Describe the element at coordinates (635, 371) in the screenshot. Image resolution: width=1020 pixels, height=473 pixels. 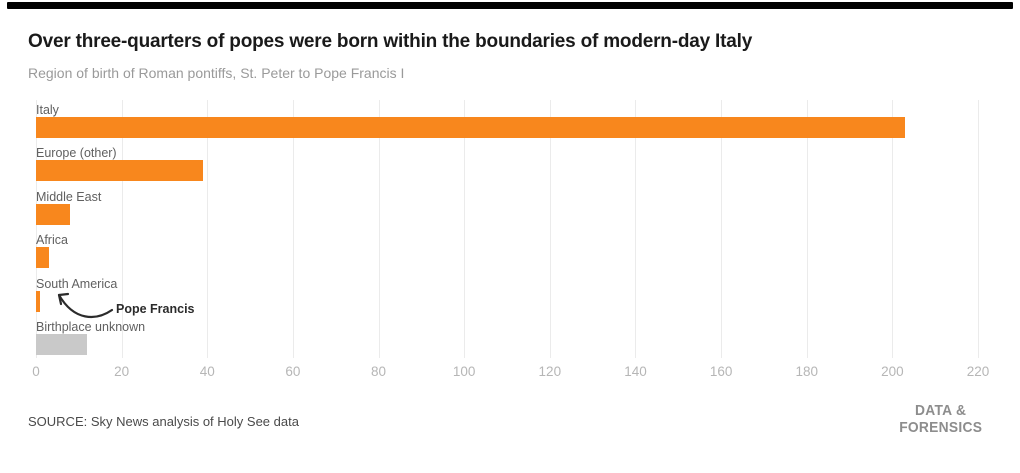
I see `x-tick-label-140: 140` at that location.